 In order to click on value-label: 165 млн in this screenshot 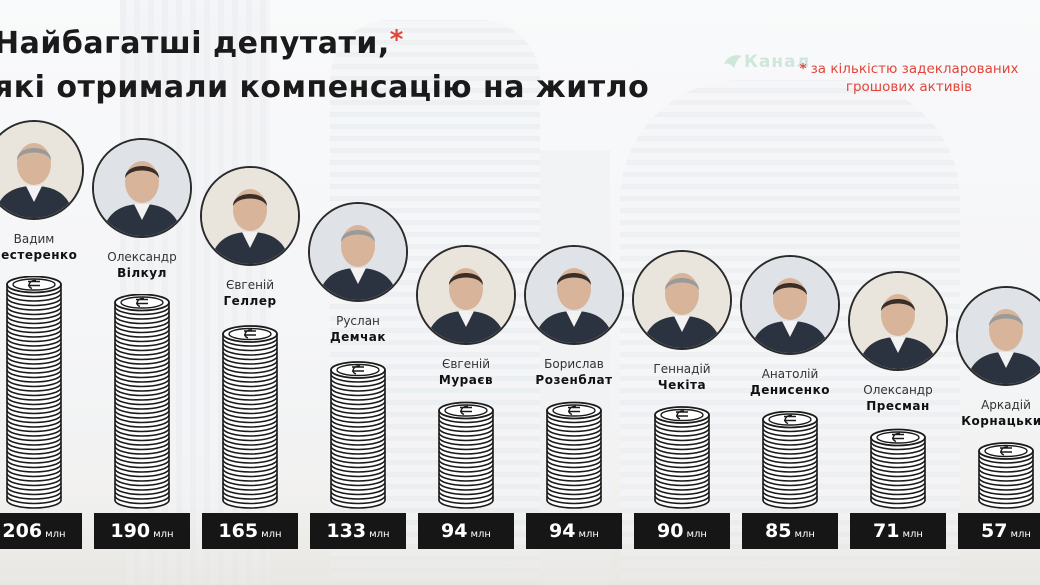, I will do `click(250, 531)`.